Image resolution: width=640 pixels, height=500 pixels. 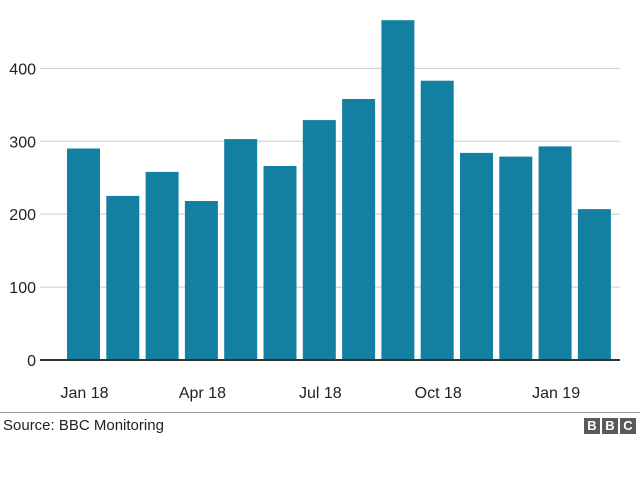 I want to click on footer-divider, so click(x=320, y=412).